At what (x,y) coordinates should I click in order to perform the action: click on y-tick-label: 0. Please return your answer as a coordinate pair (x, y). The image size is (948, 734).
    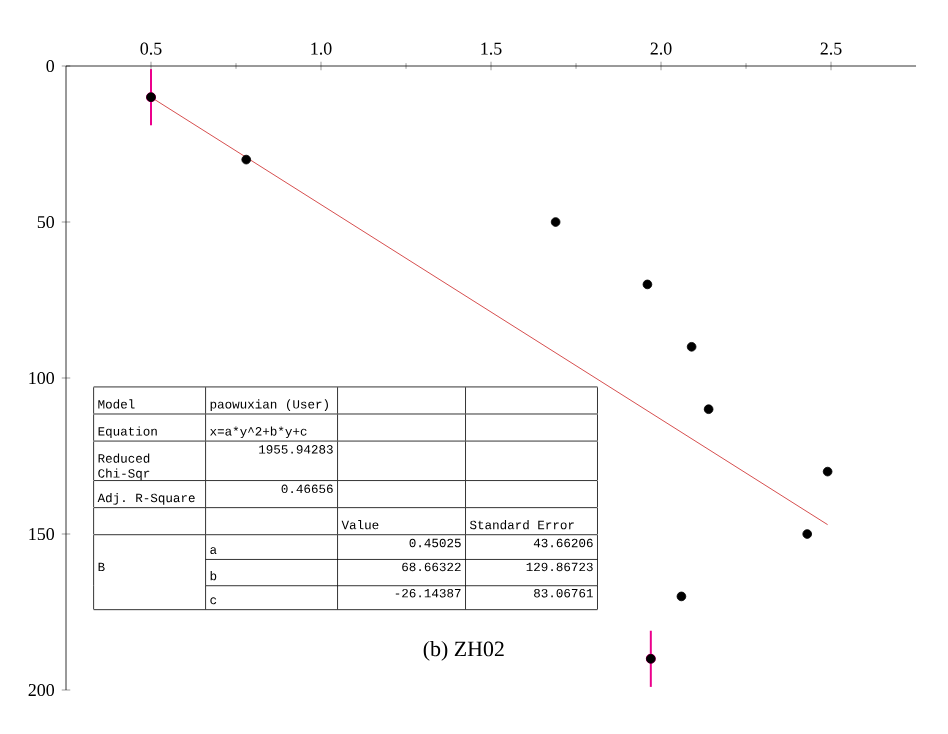
    Looking at the image, I should click on (50, 66).